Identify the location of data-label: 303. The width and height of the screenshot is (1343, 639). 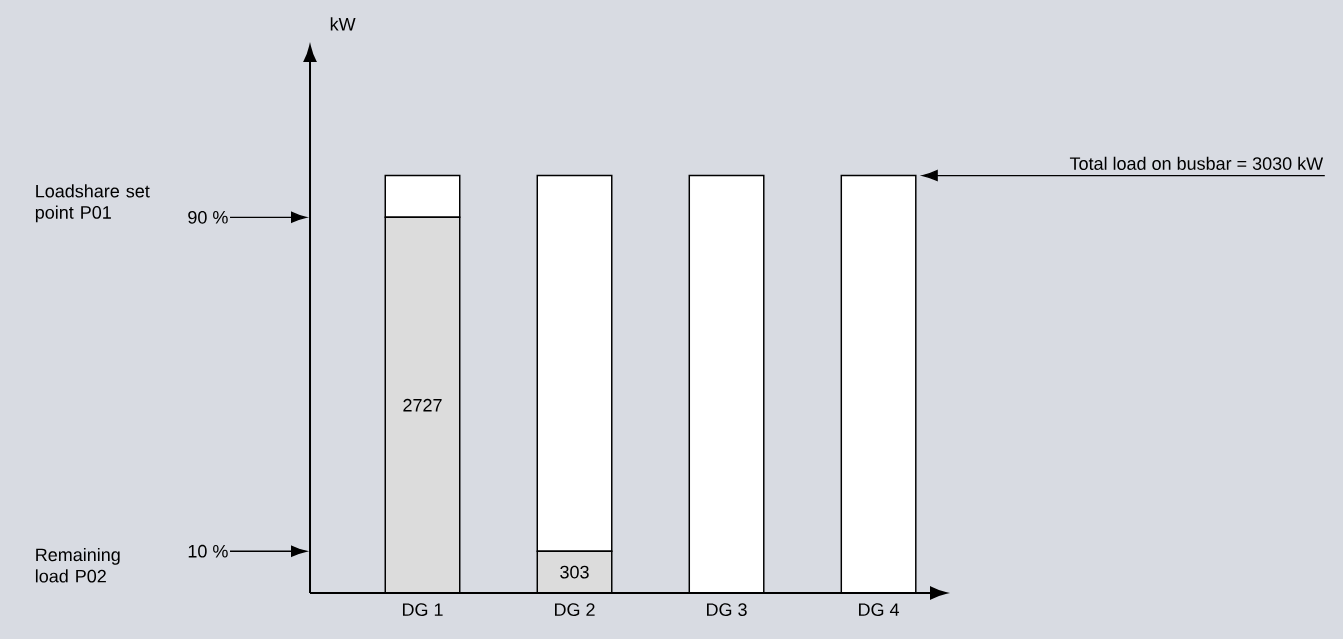
(574, 572).